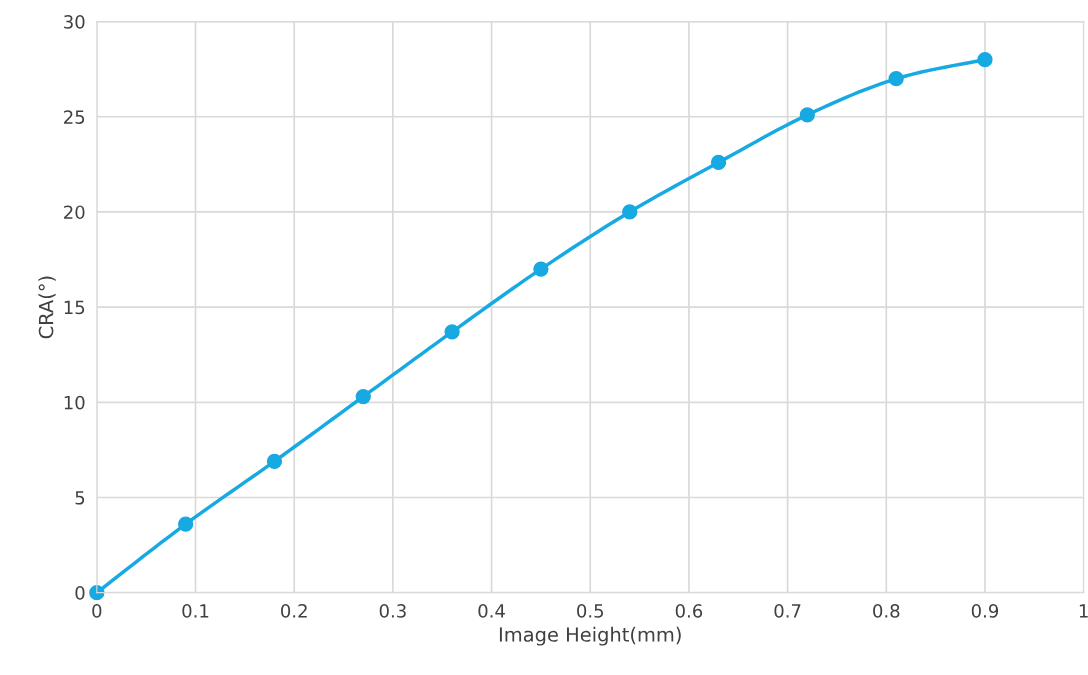  What do you see at coordinates (886, 611) in the screenshot?
I see `x-tick-label: 0.8` at bounding box center [886, 611].